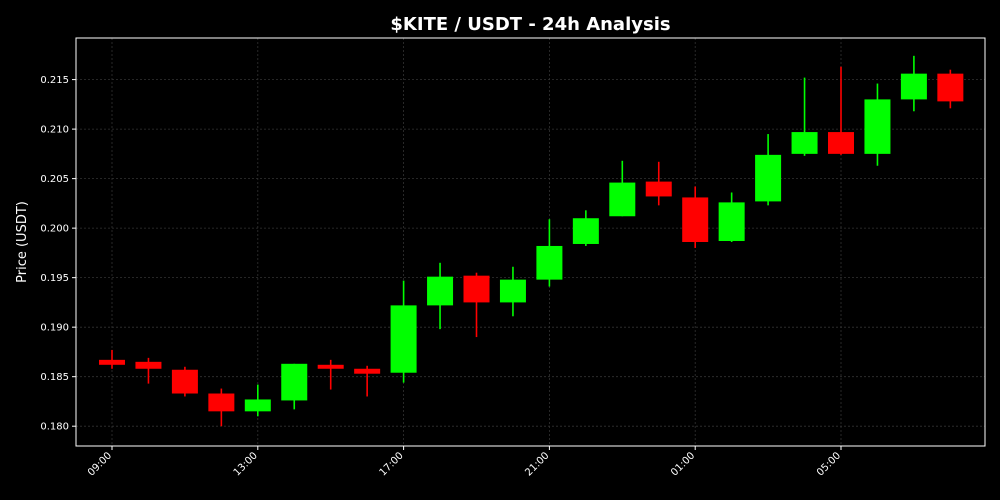  Describe the element at coordinates (54, 179) in the screenshot. I see `y-tick-label: 0.205` at that location.